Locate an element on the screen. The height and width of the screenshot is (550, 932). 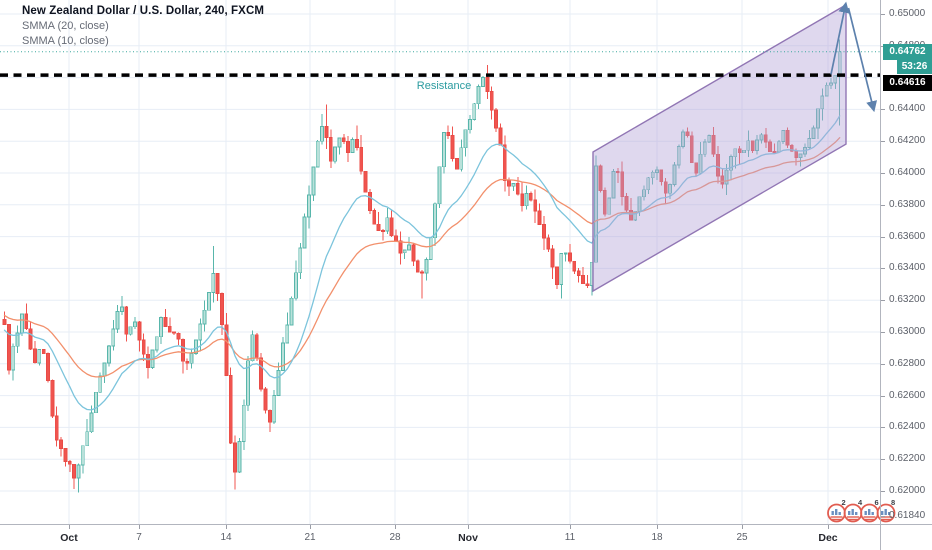
time-axis: Oct 7 14 21 28 Nov 11 18 25 Dec is located at coordinates (466, 537).